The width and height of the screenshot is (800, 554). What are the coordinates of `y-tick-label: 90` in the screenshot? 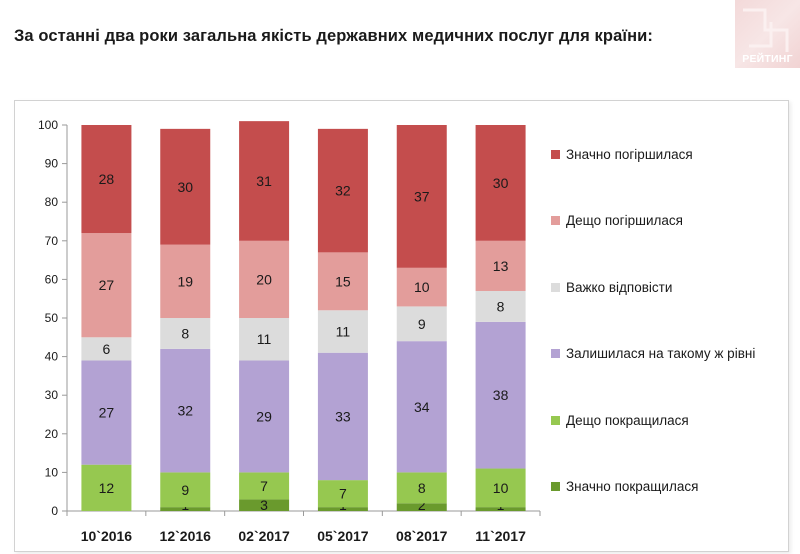 It's located at (52, 164).